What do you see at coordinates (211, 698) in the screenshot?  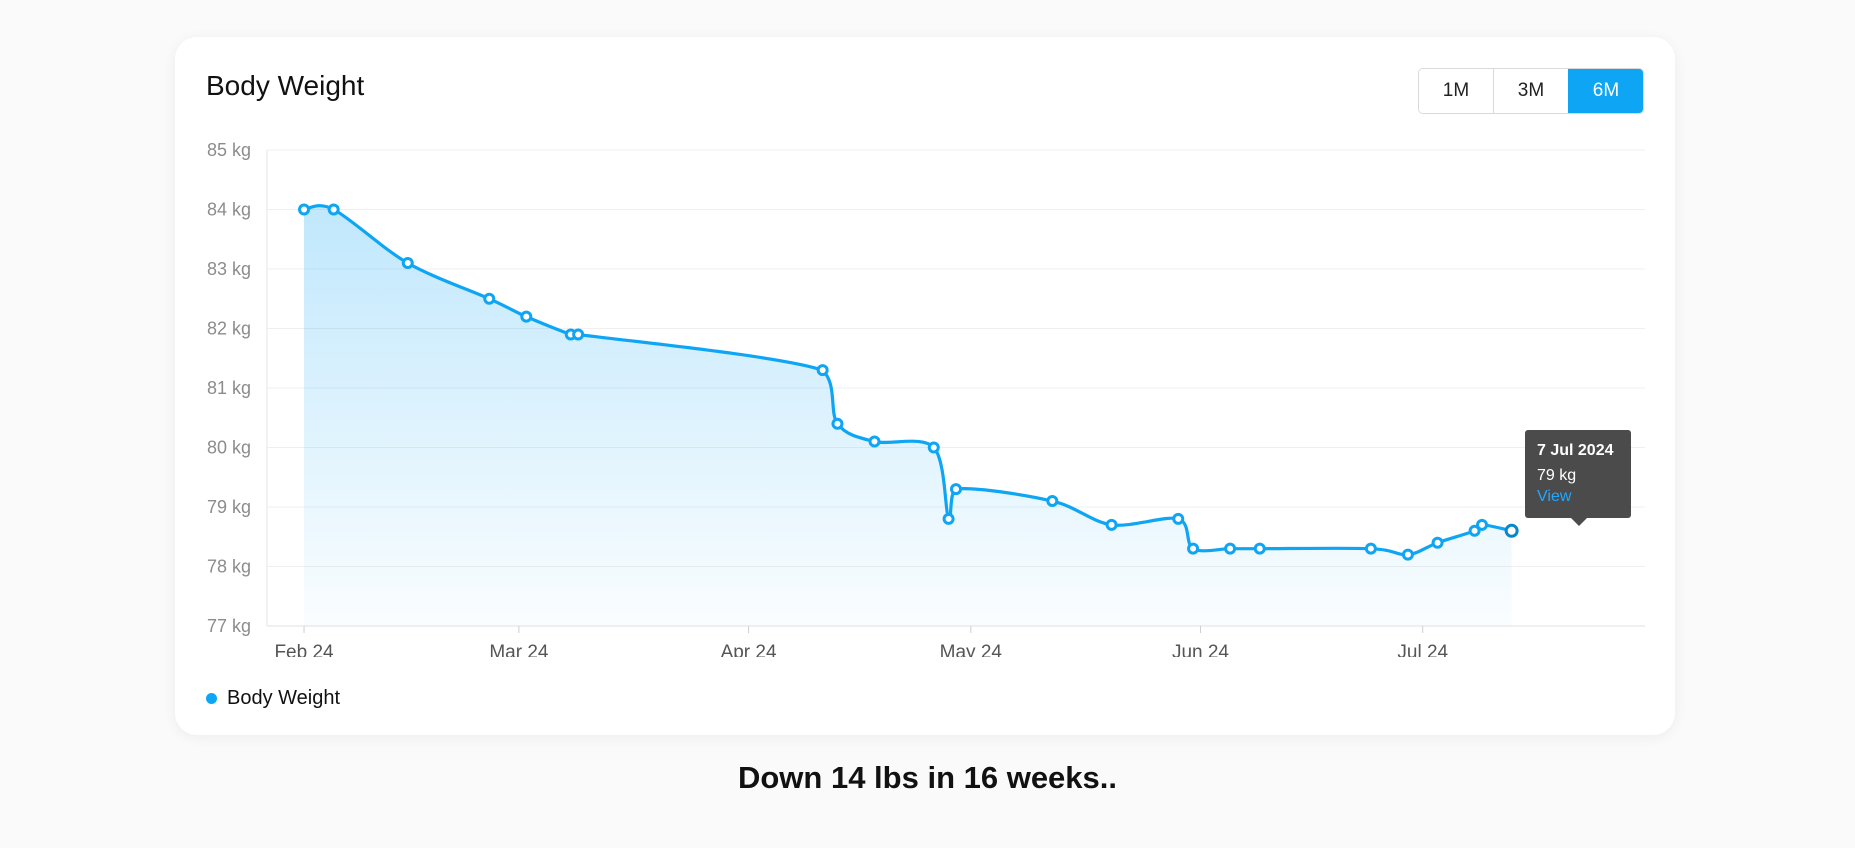 I see `legend-marker` at bounding box center [211, 698].